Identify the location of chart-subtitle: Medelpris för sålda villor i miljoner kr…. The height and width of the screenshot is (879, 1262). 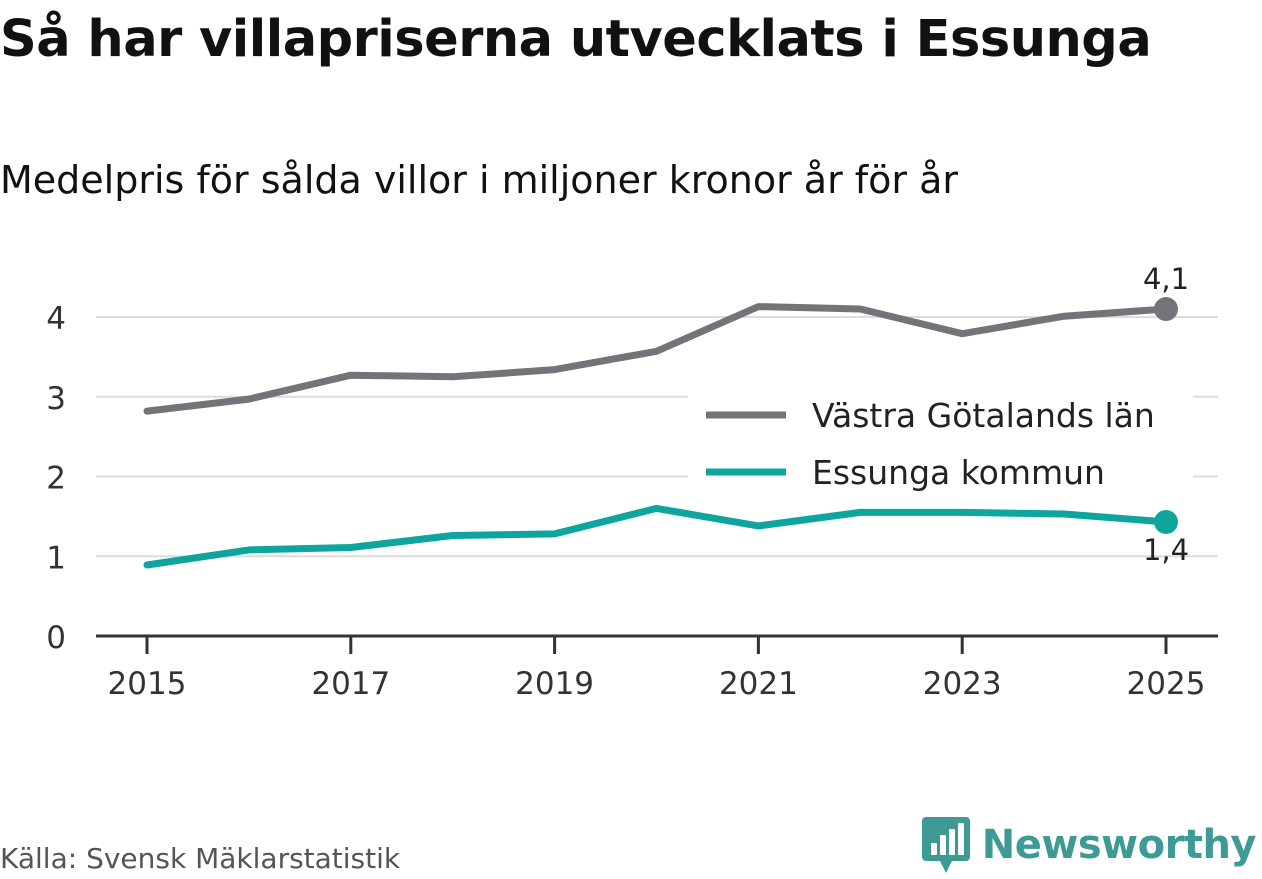
(479, 180).